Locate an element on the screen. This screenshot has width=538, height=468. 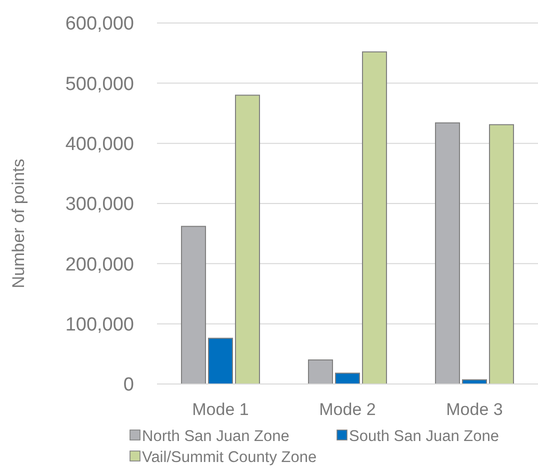
y-tick-label: 600,000 is located at coordinates (99, 24).